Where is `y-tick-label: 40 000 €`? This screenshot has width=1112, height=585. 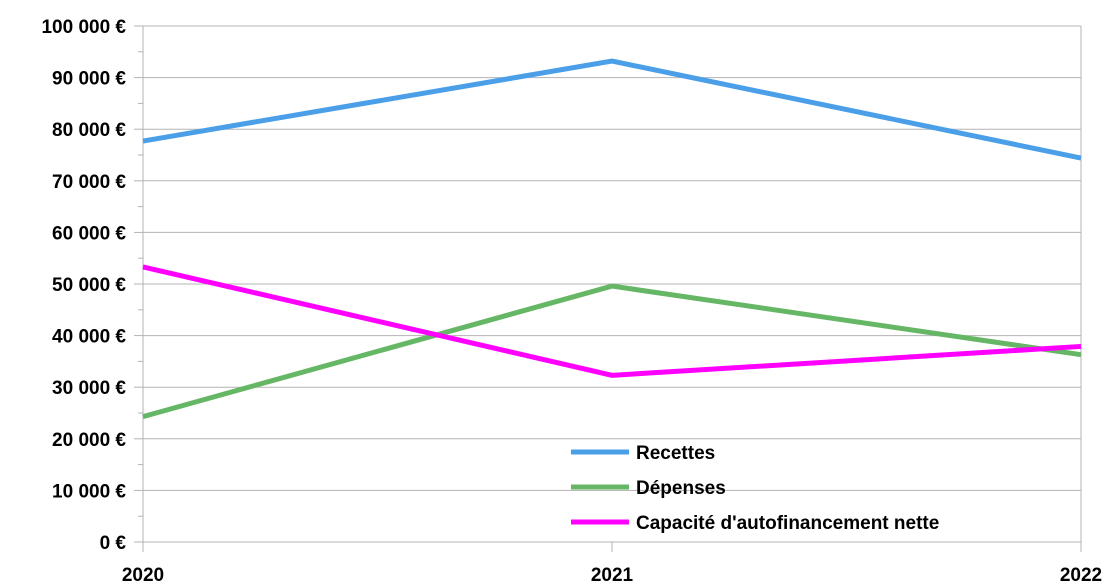 y-tick-label: 40 000 € is located at coordinates (89, 337).